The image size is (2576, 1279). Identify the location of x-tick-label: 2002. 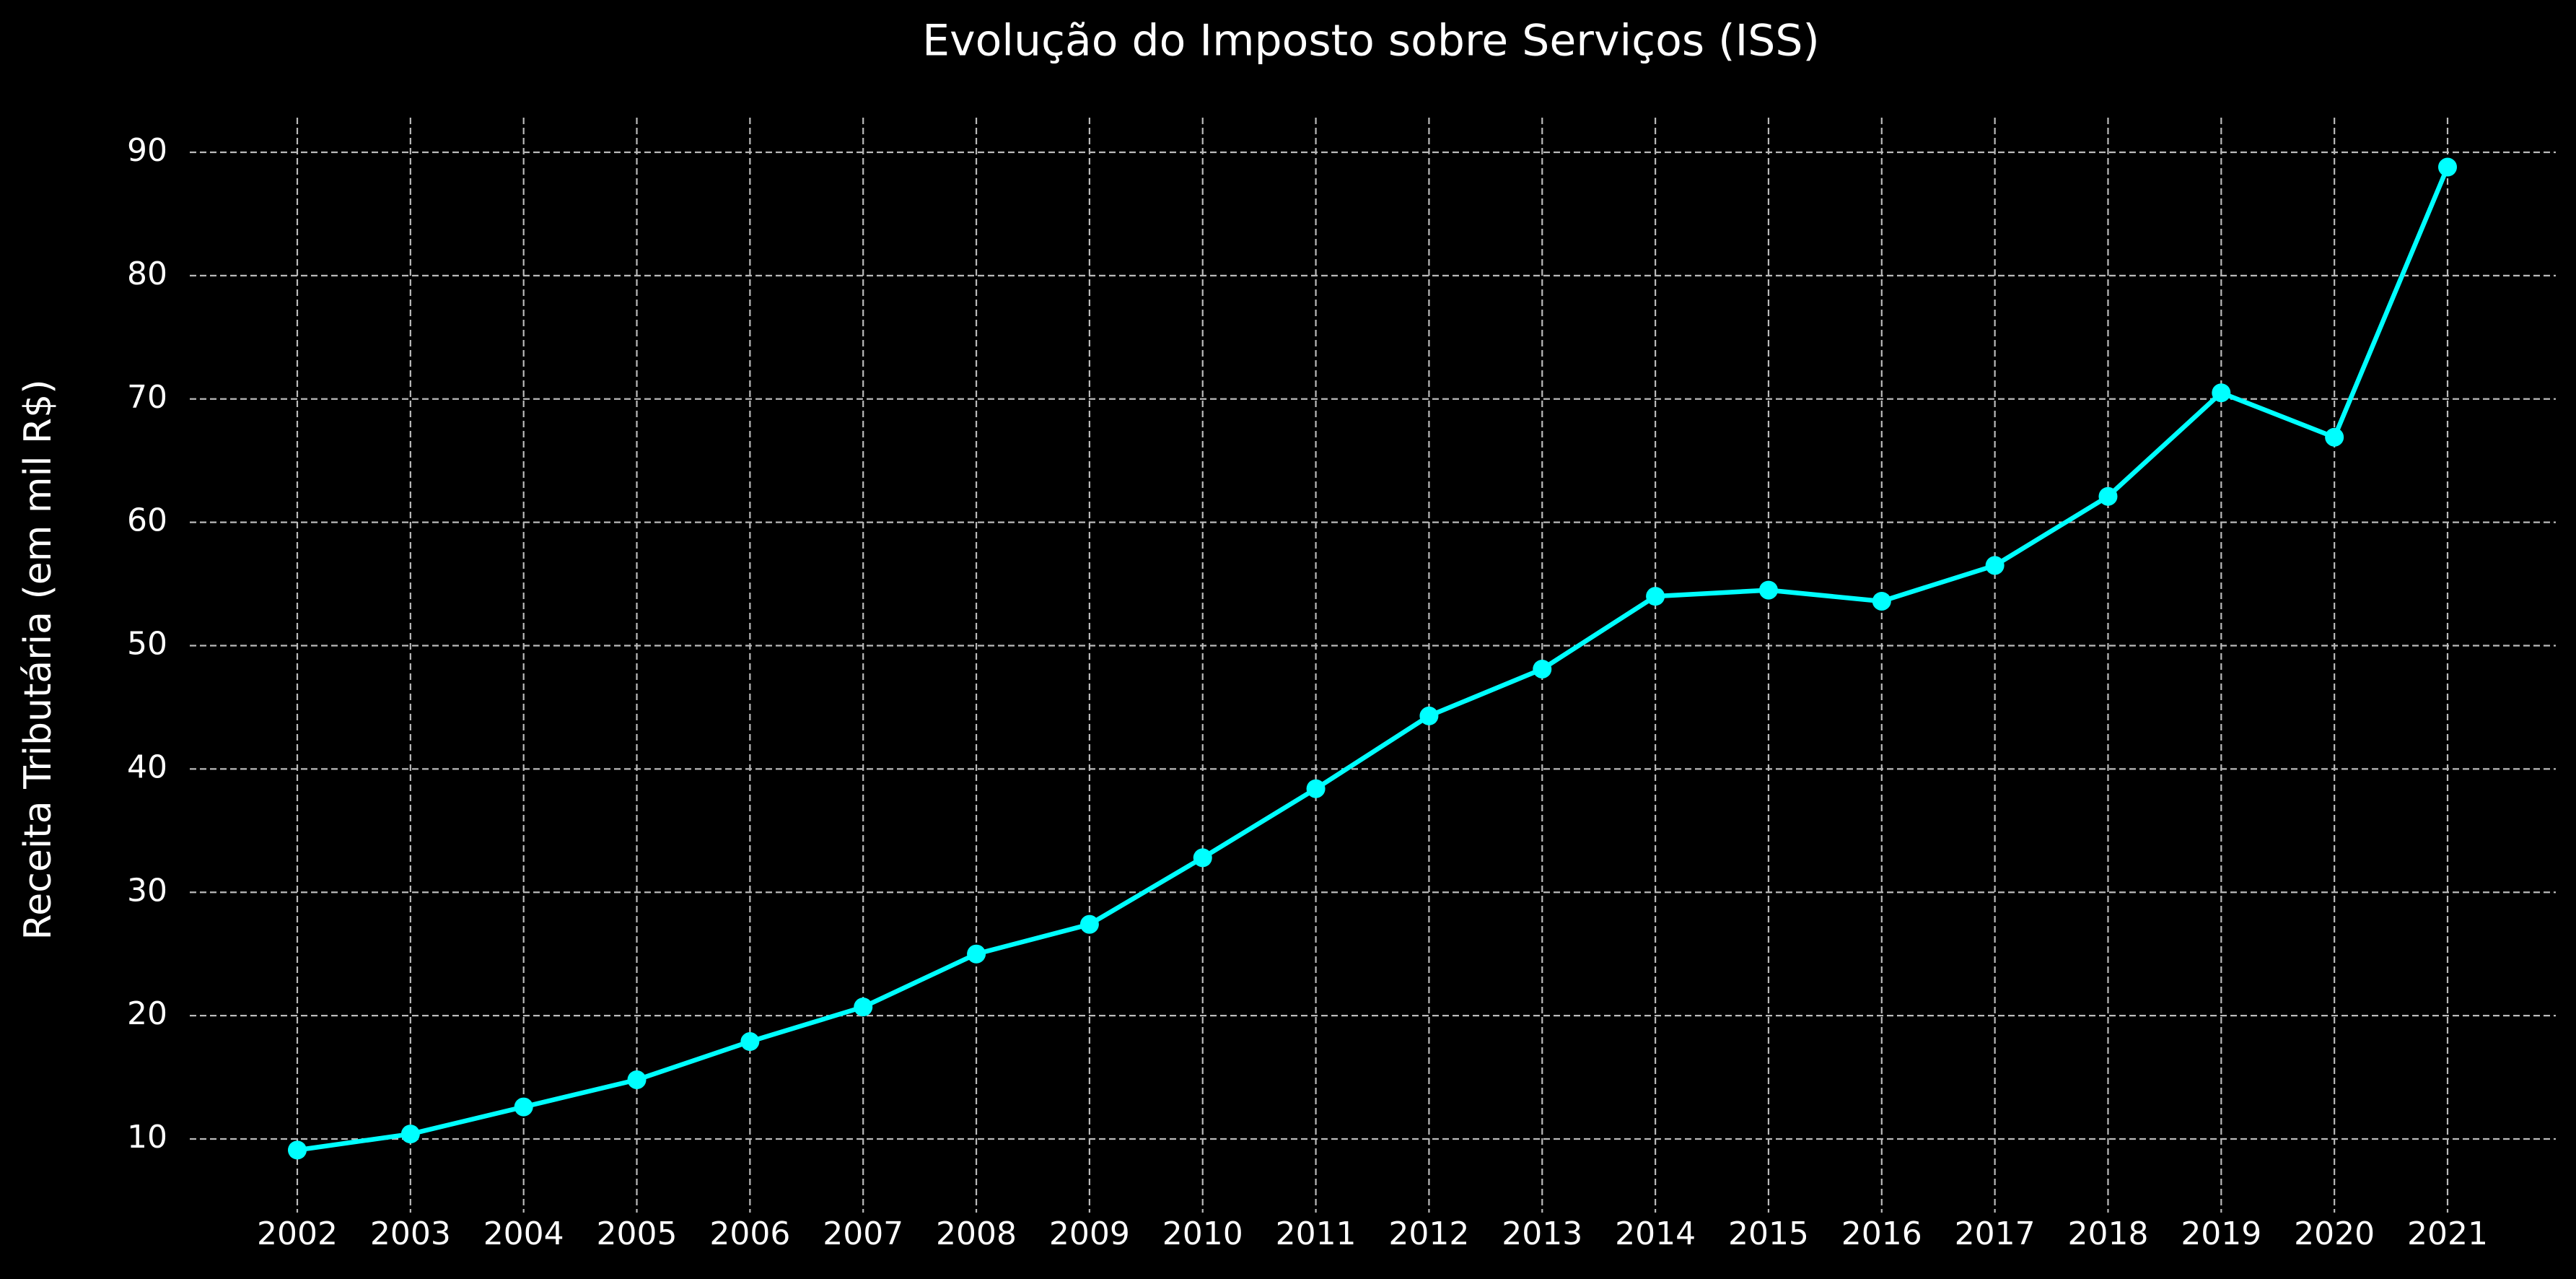
(297, 1233).